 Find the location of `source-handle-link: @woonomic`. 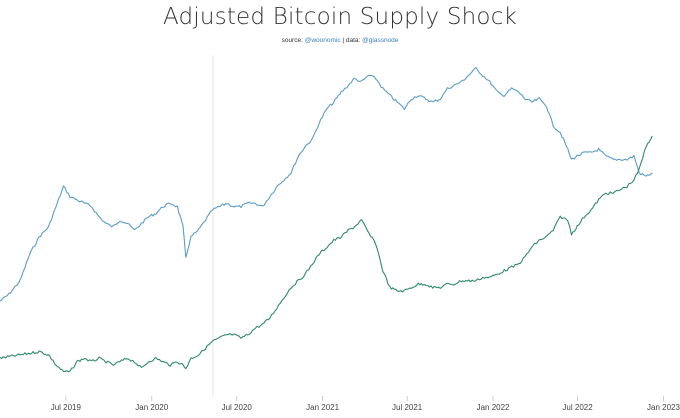

source-handle-link: @woonomic is located at coordinates (322, 40).